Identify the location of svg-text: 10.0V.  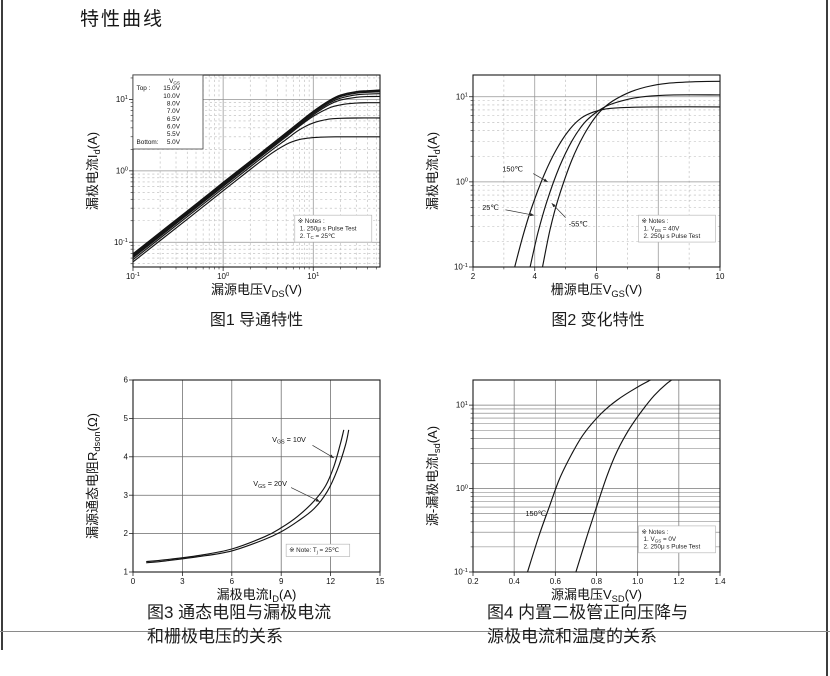
(171, 96).